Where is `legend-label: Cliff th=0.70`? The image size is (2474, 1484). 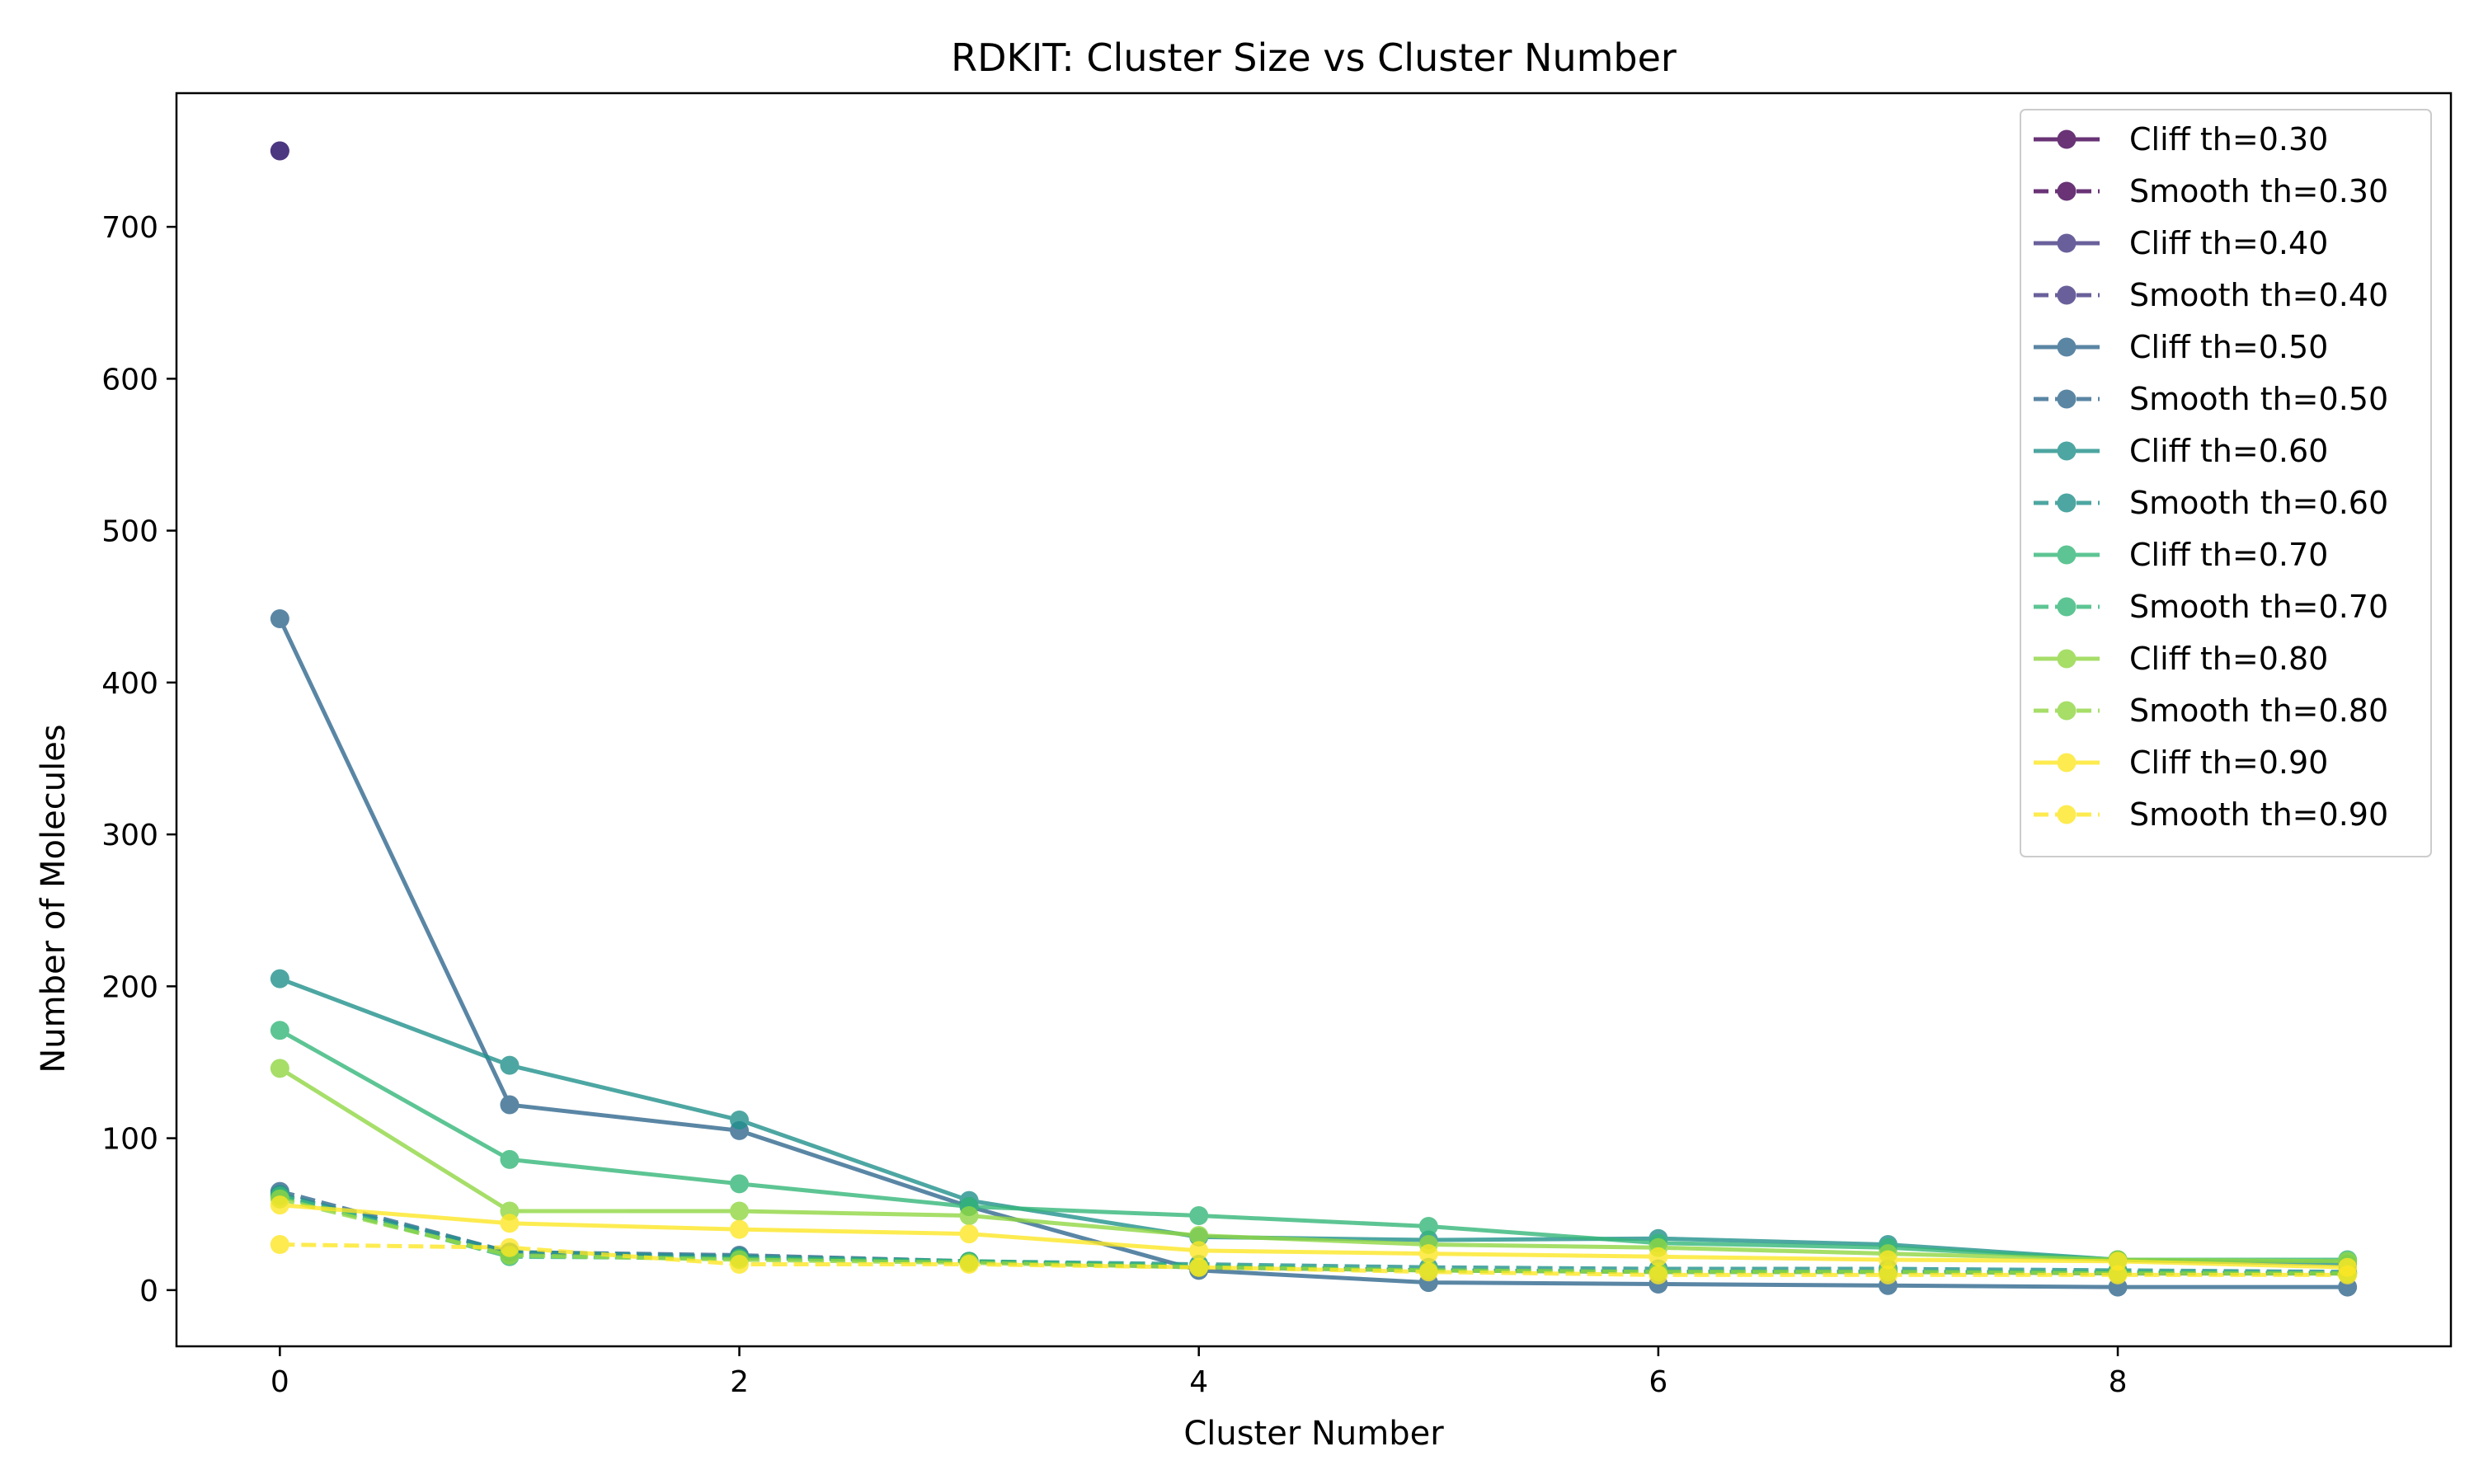 legend-label: Cliff th=0.70 is located at coordinates (2228, 555).